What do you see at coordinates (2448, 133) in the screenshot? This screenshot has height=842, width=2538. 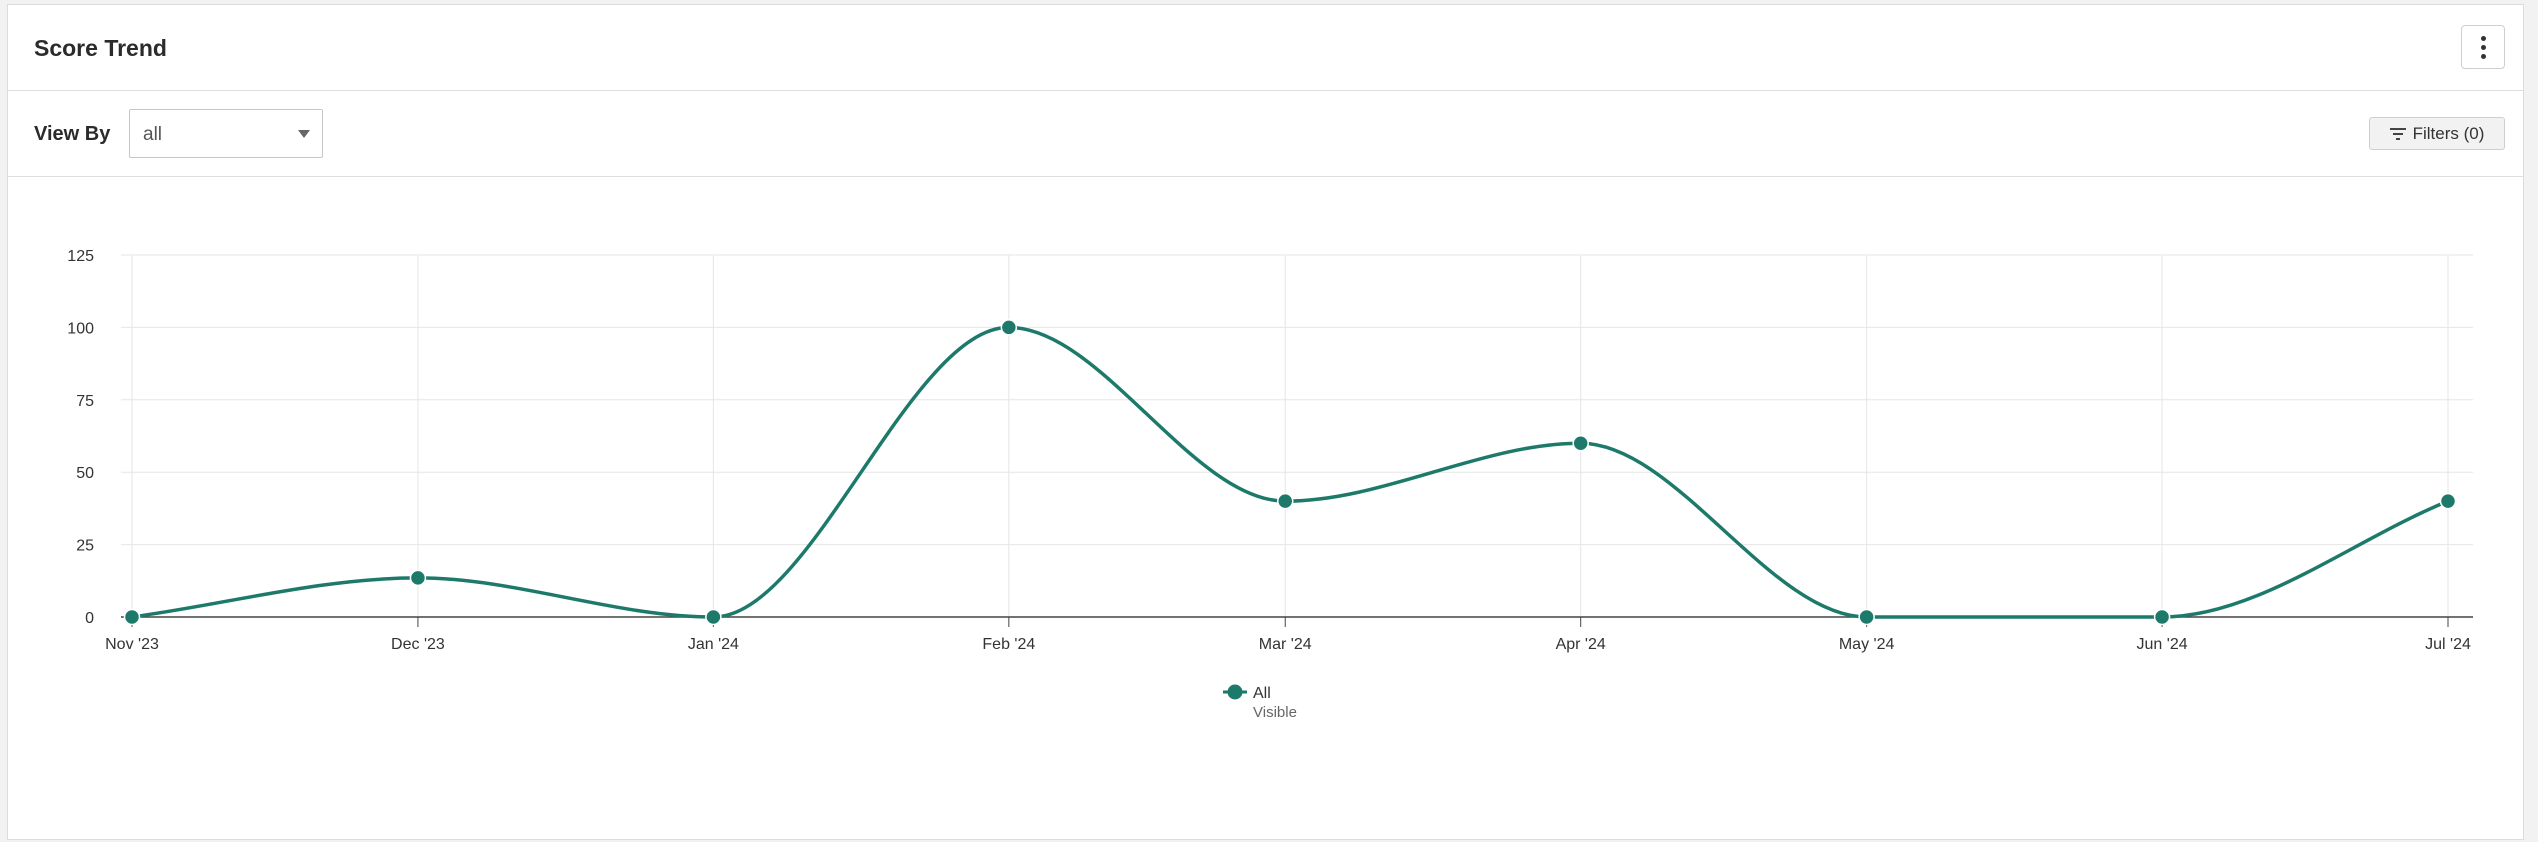 I see `filters-label: Filters (0)` at bounding box center [2448, 133].